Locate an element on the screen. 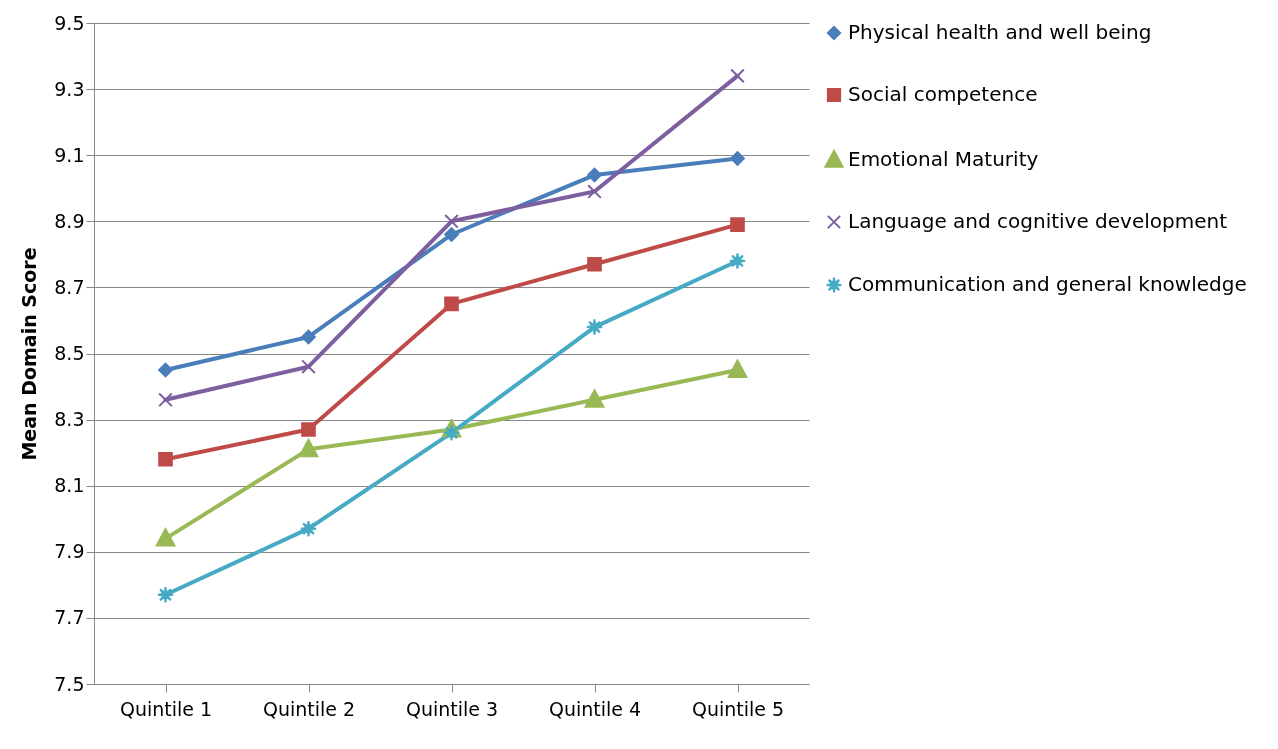 The width and height of the screenshot is (1278, 749). y-tick-label: 7.5 is located at coordinates (69, 683).